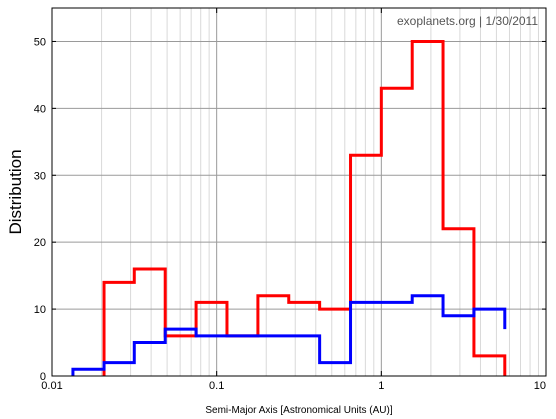 Image resolution: width=556 pixels, height=419 pixels. What do you see at coordinates (40, 176) in the screenshot?
I see `y-tick-label: 30` at bounding box center [40, 176].